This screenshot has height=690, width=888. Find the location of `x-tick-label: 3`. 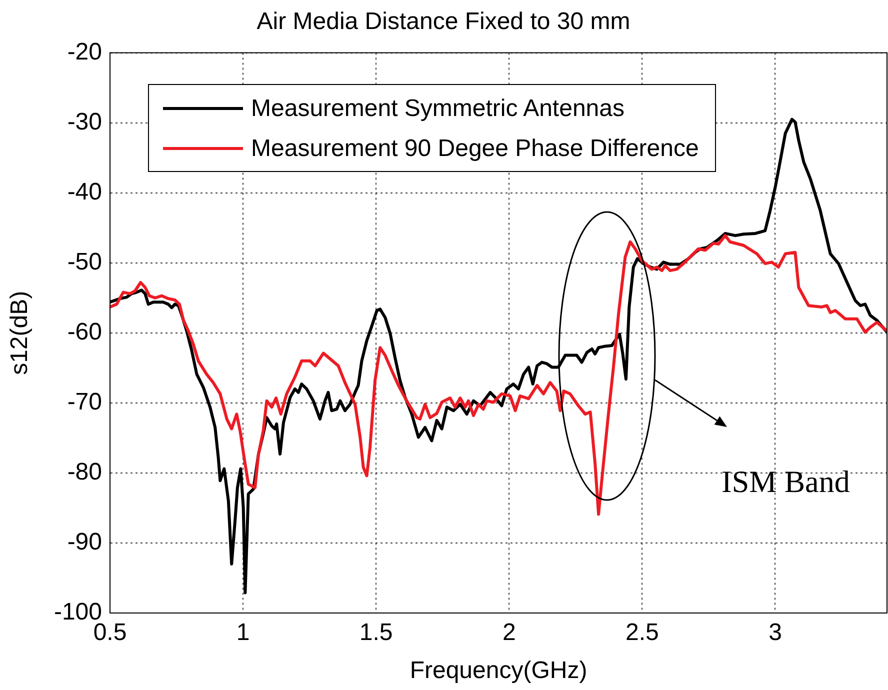

x-tick-label: 3 is located at coordinates (775, 632).